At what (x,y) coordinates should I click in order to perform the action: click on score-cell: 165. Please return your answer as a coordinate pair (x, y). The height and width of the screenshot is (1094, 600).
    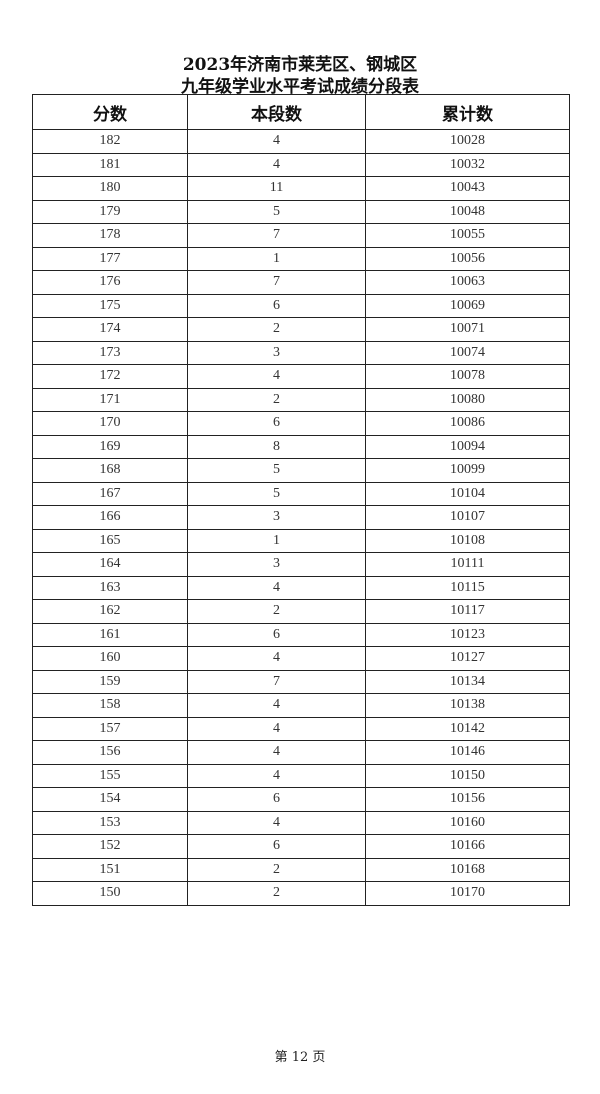
    Looking at the image, I should click on (110, 540).